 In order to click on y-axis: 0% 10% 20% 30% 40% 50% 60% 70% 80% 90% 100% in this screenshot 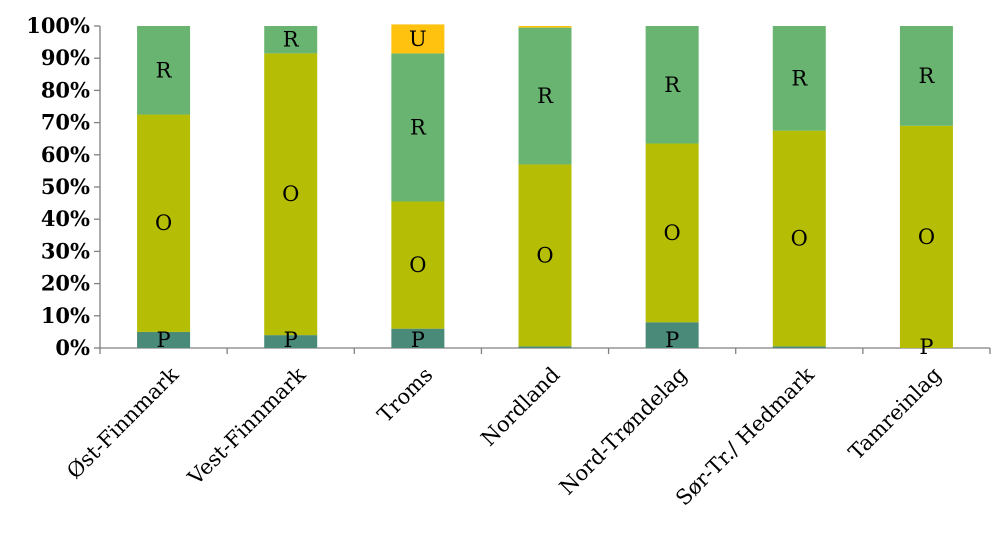, I will do `click(63, 186)`.